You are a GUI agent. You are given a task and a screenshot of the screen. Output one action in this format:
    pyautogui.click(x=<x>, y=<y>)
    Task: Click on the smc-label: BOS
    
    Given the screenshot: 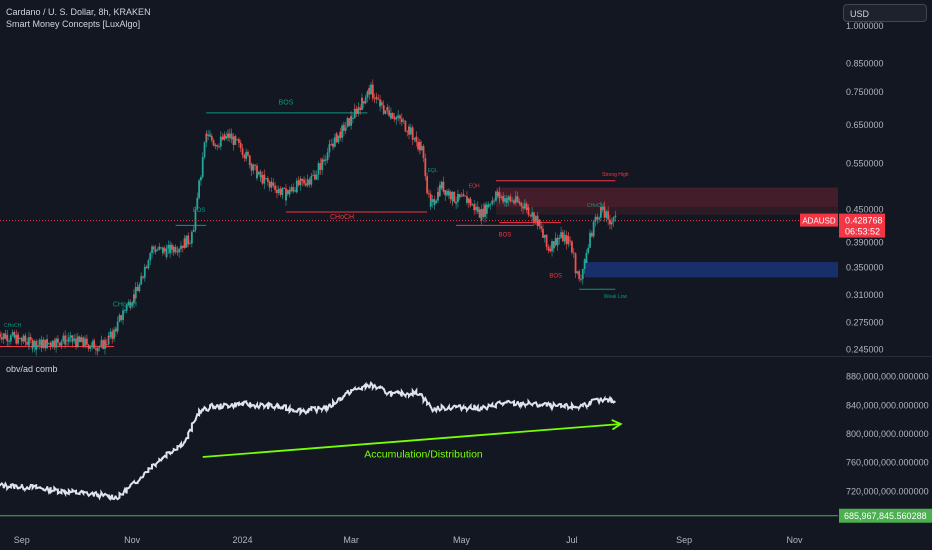 What is the action you would take?
    pyautogui.click(x=199, y=211)
    